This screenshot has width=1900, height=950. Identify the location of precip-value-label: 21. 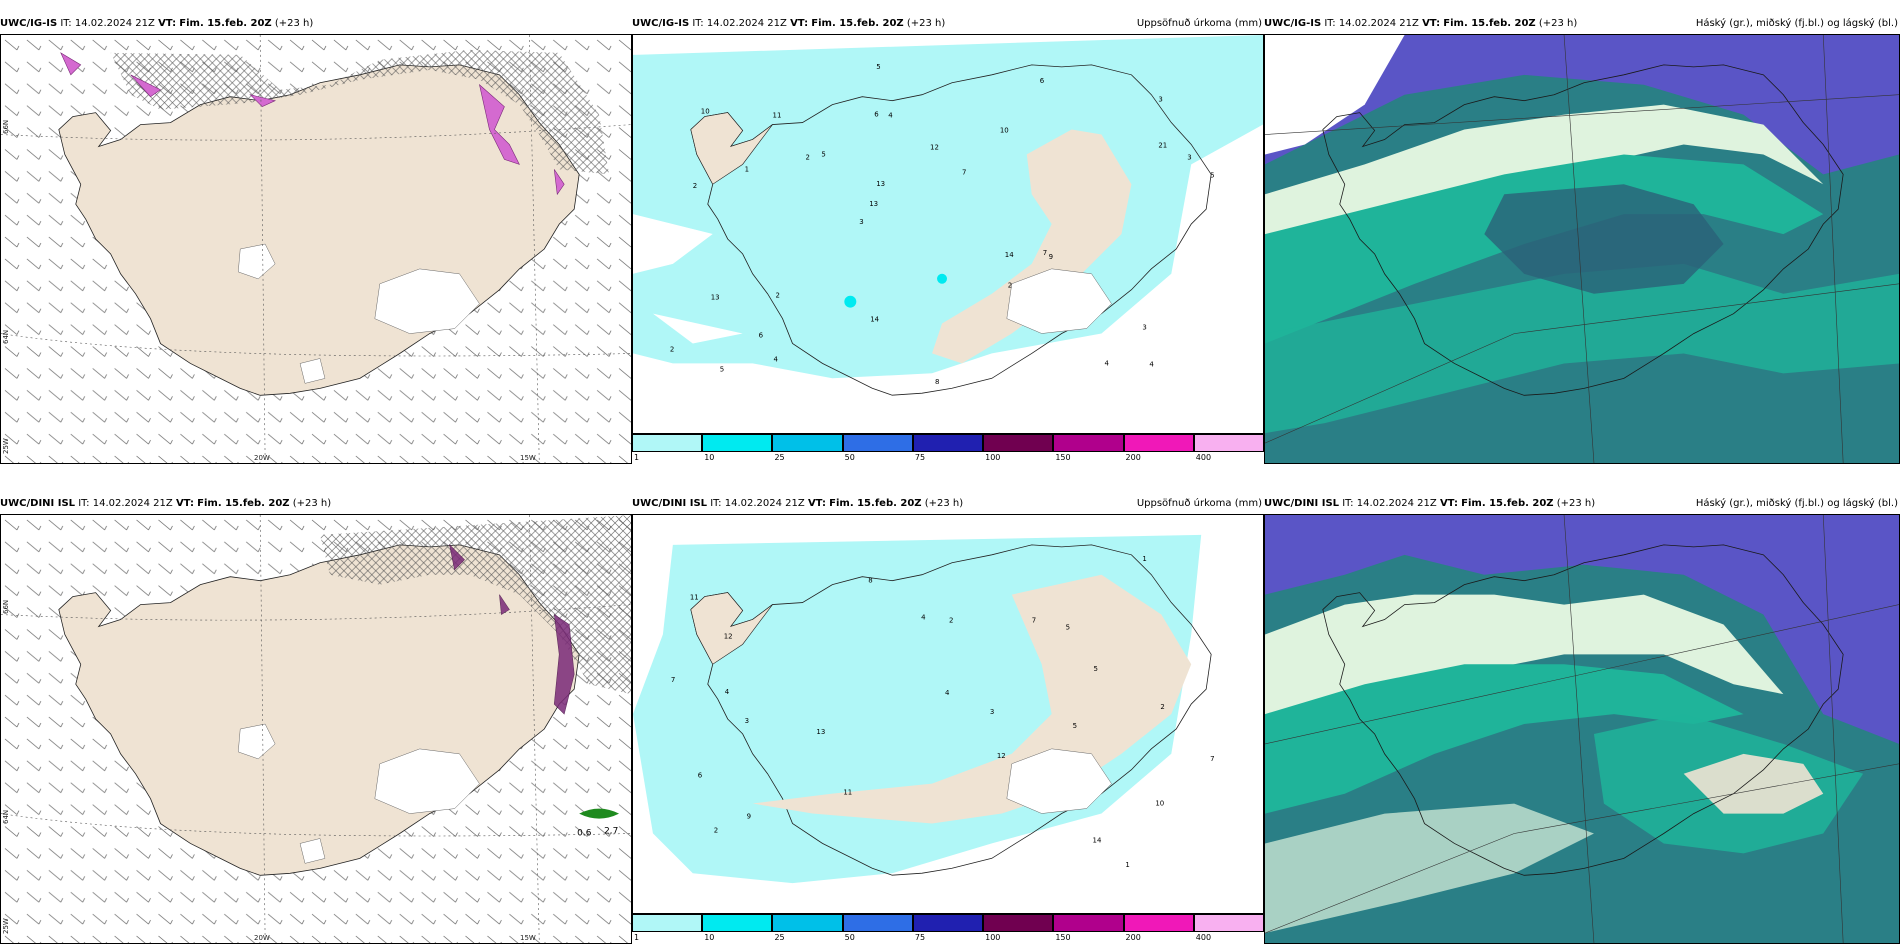
(1162, 145).